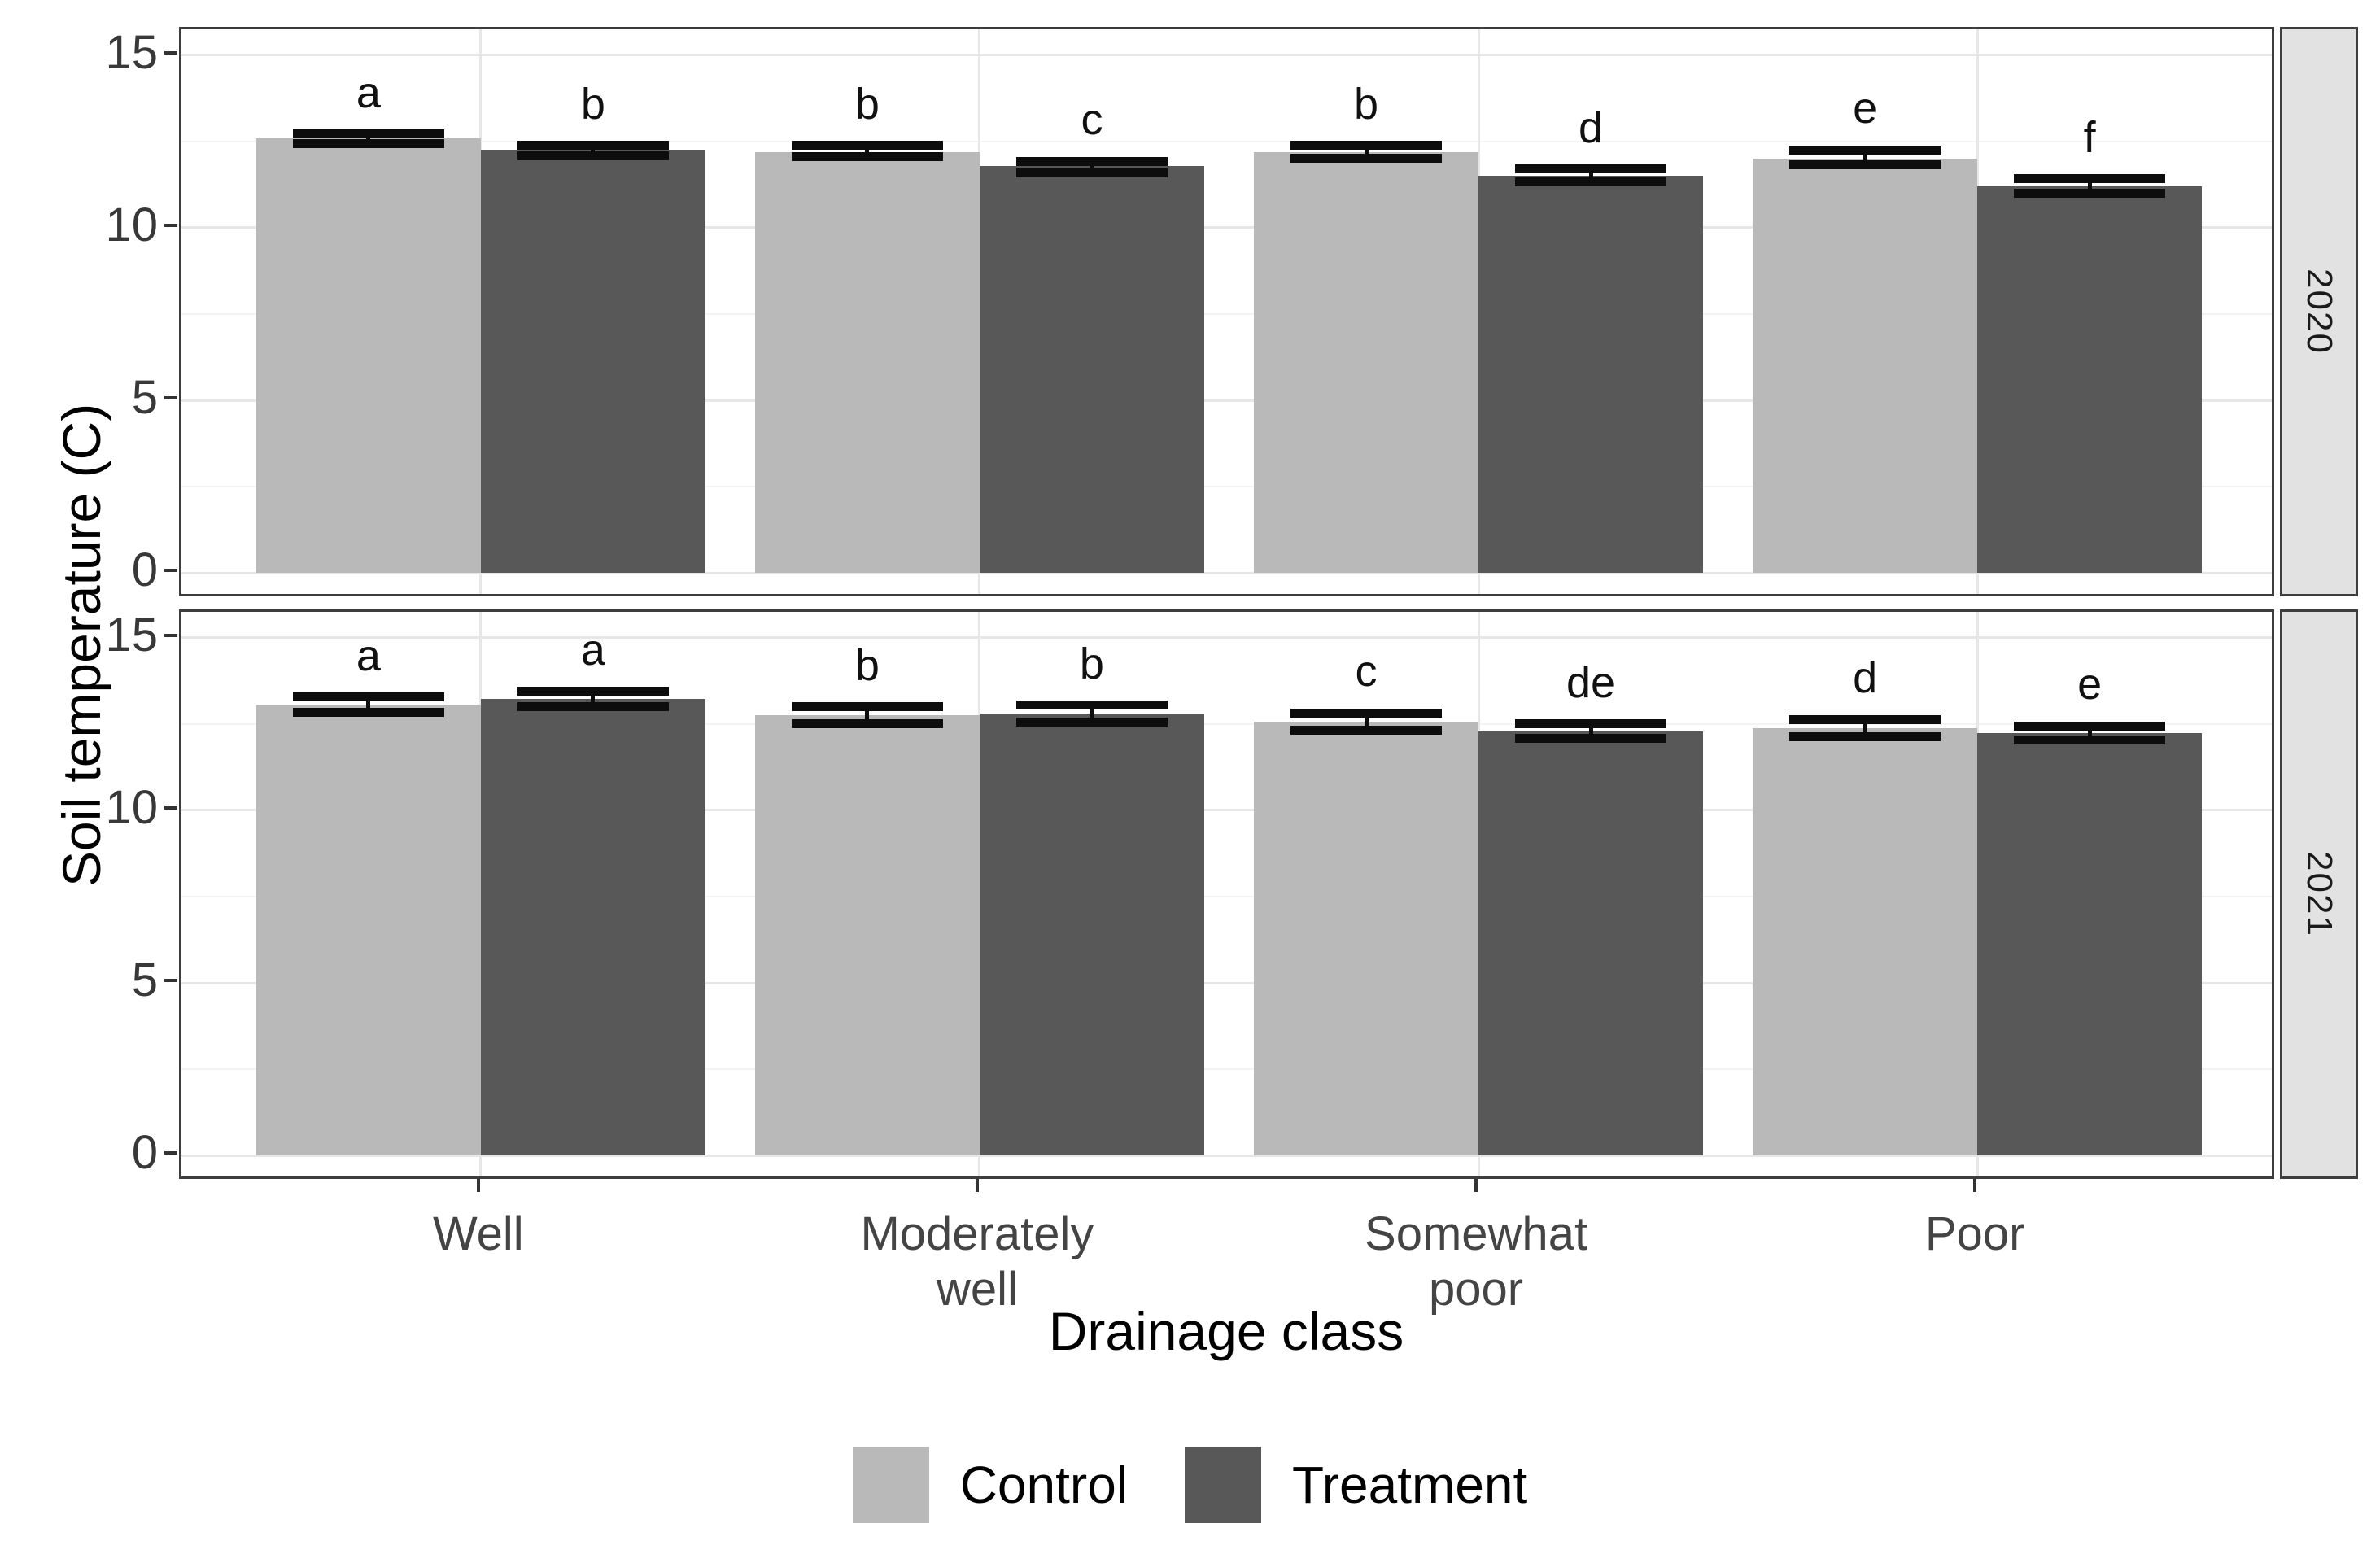 The image size is (2380, 1541). What do you see at coordinates (593, 362) in the screenshot?
I see `bar-2020-well-treatment` at bounding box center [593, 362].